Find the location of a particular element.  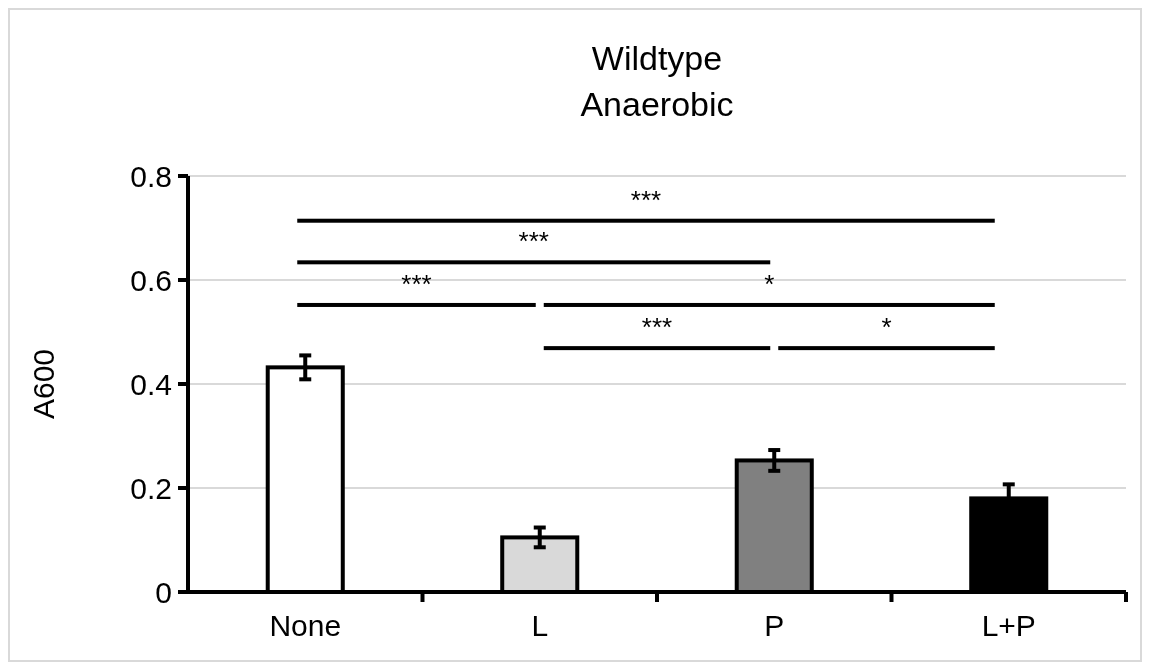

chart-title: Wildtype Anaerobic is located at coordinates (657, 81).